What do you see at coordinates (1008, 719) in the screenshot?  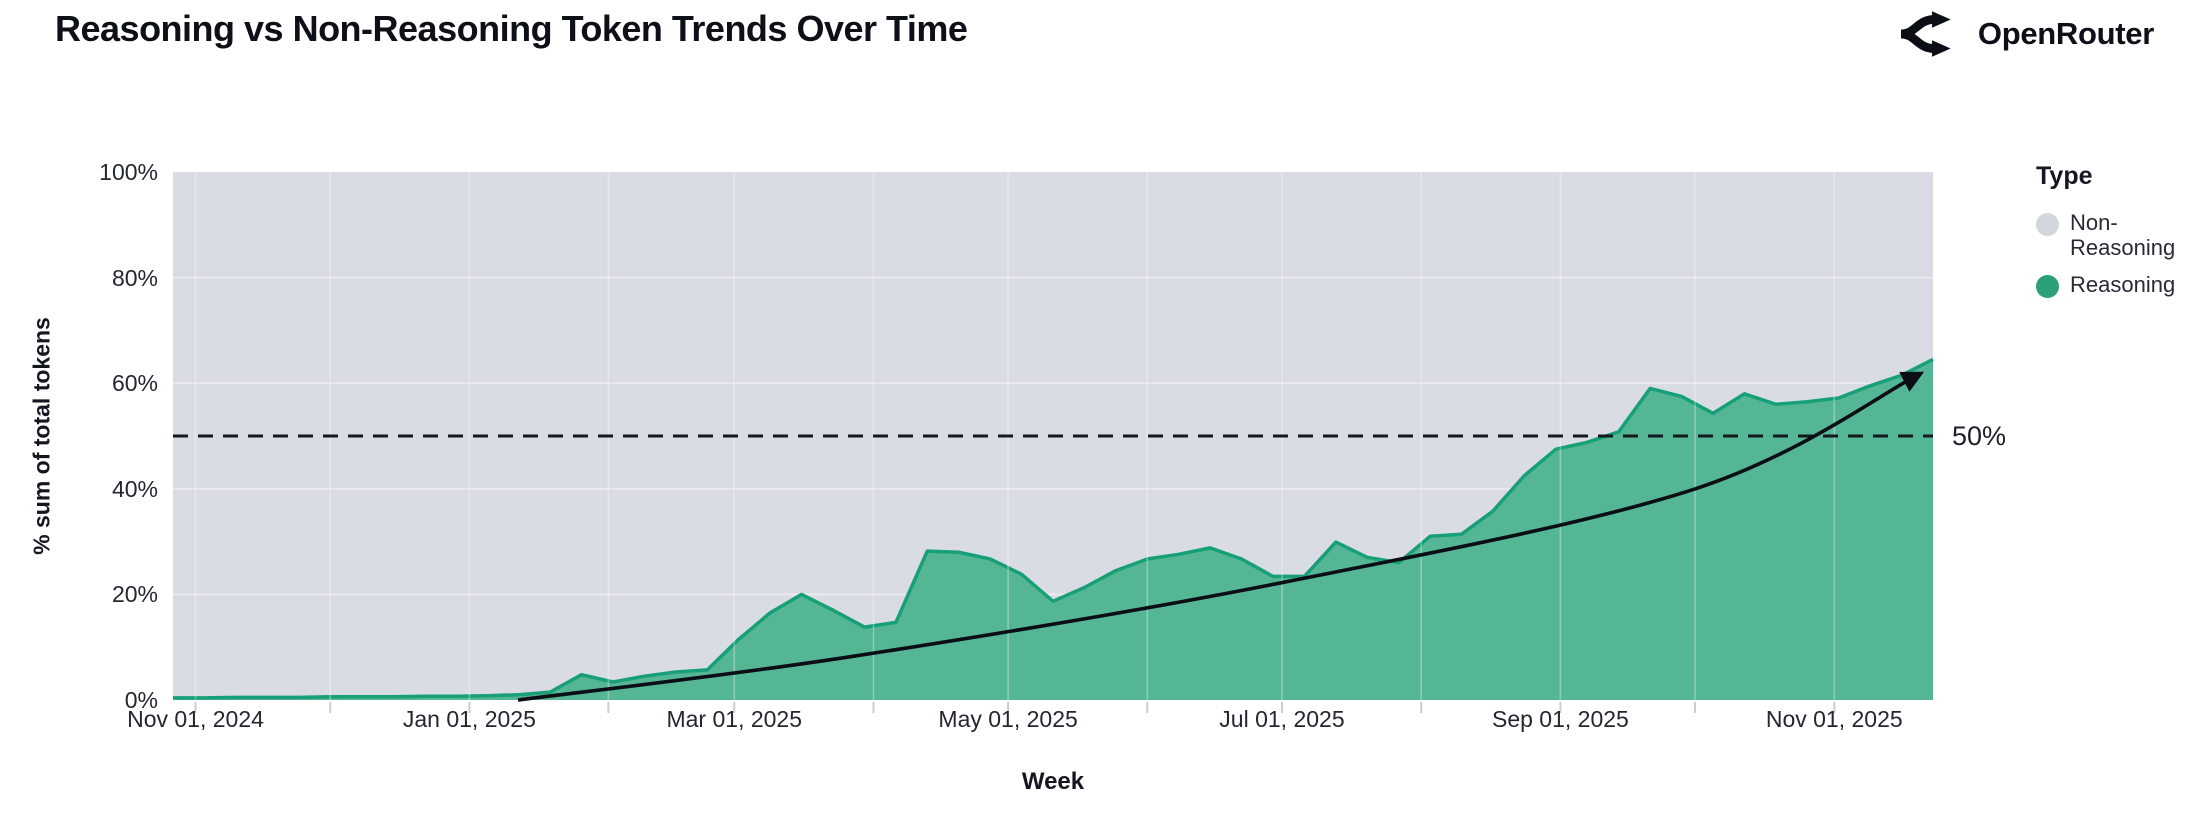 I see `x-tick-label: May 01, 2025` at bounding box center [1008, 719].